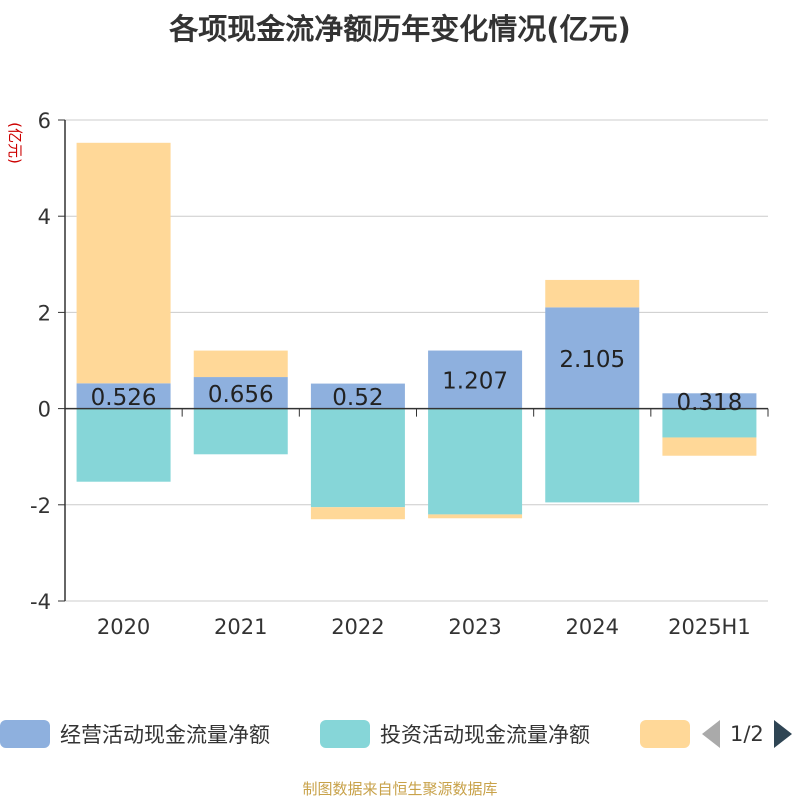 This screenshot has height=800, width=800. Describe the element at coordinates (592, 627) in the screenshot. I see `x-tick-label: 2024` at that location.